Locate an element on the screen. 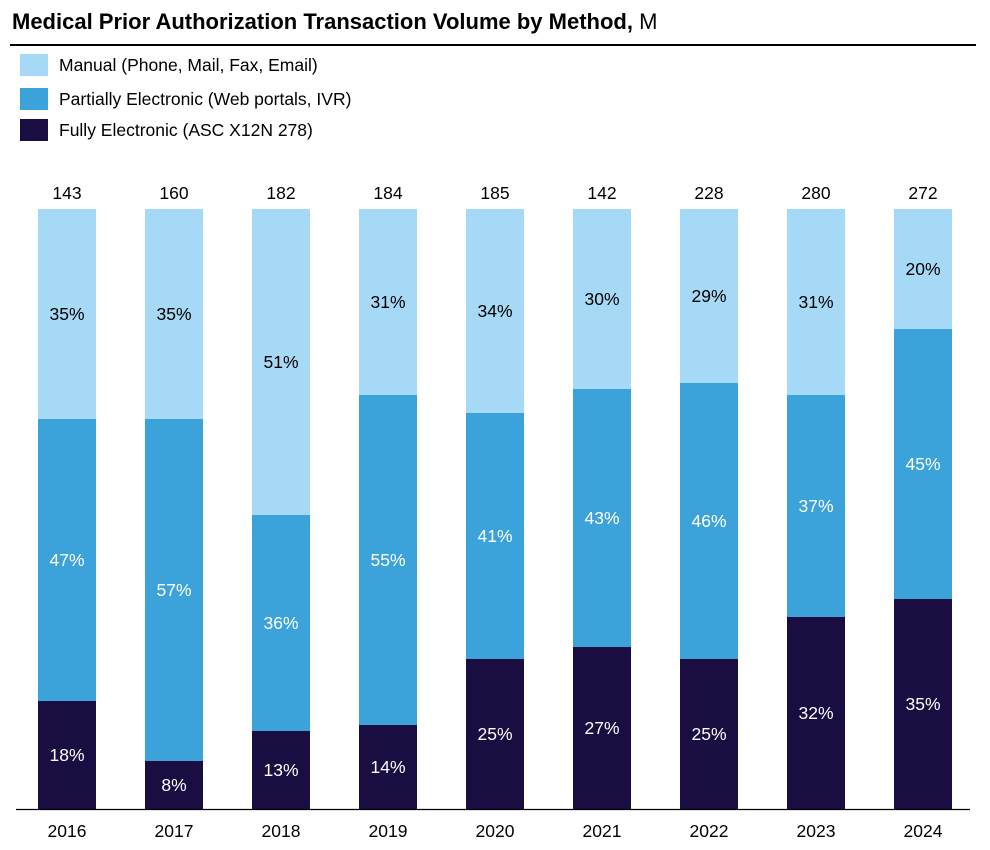 The height and width of the screenshot is (850, 990). data-label-fully-2019: 14% is located at coordinates (387, 767).